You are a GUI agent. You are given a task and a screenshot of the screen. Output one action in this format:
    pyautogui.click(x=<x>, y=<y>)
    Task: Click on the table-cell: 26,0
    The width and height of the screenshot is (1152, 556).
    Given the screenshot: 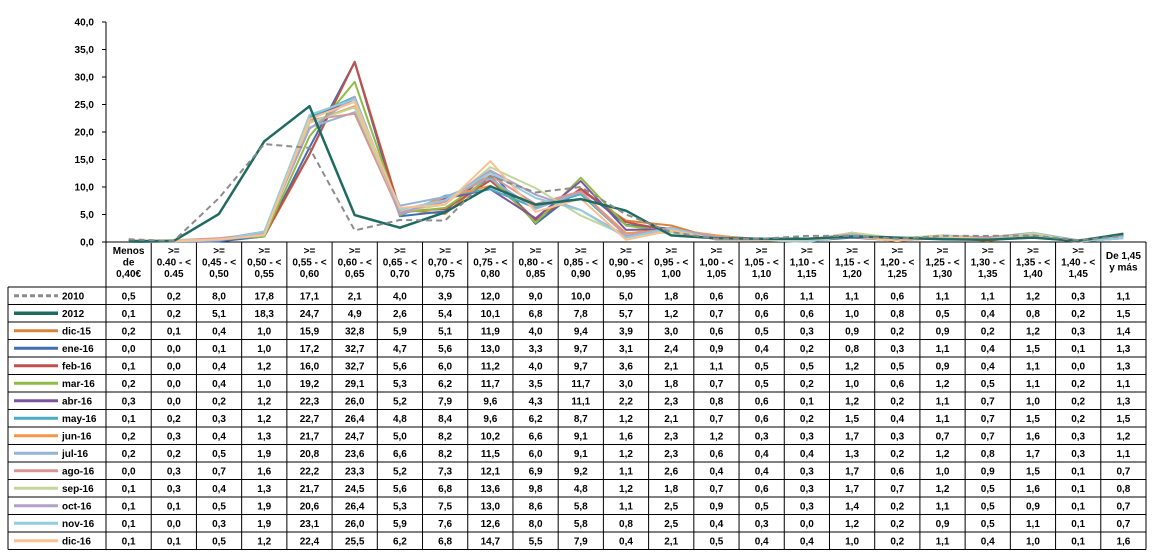 What is the action you would take?
    pyautogui.click(x=355, y=524)
    